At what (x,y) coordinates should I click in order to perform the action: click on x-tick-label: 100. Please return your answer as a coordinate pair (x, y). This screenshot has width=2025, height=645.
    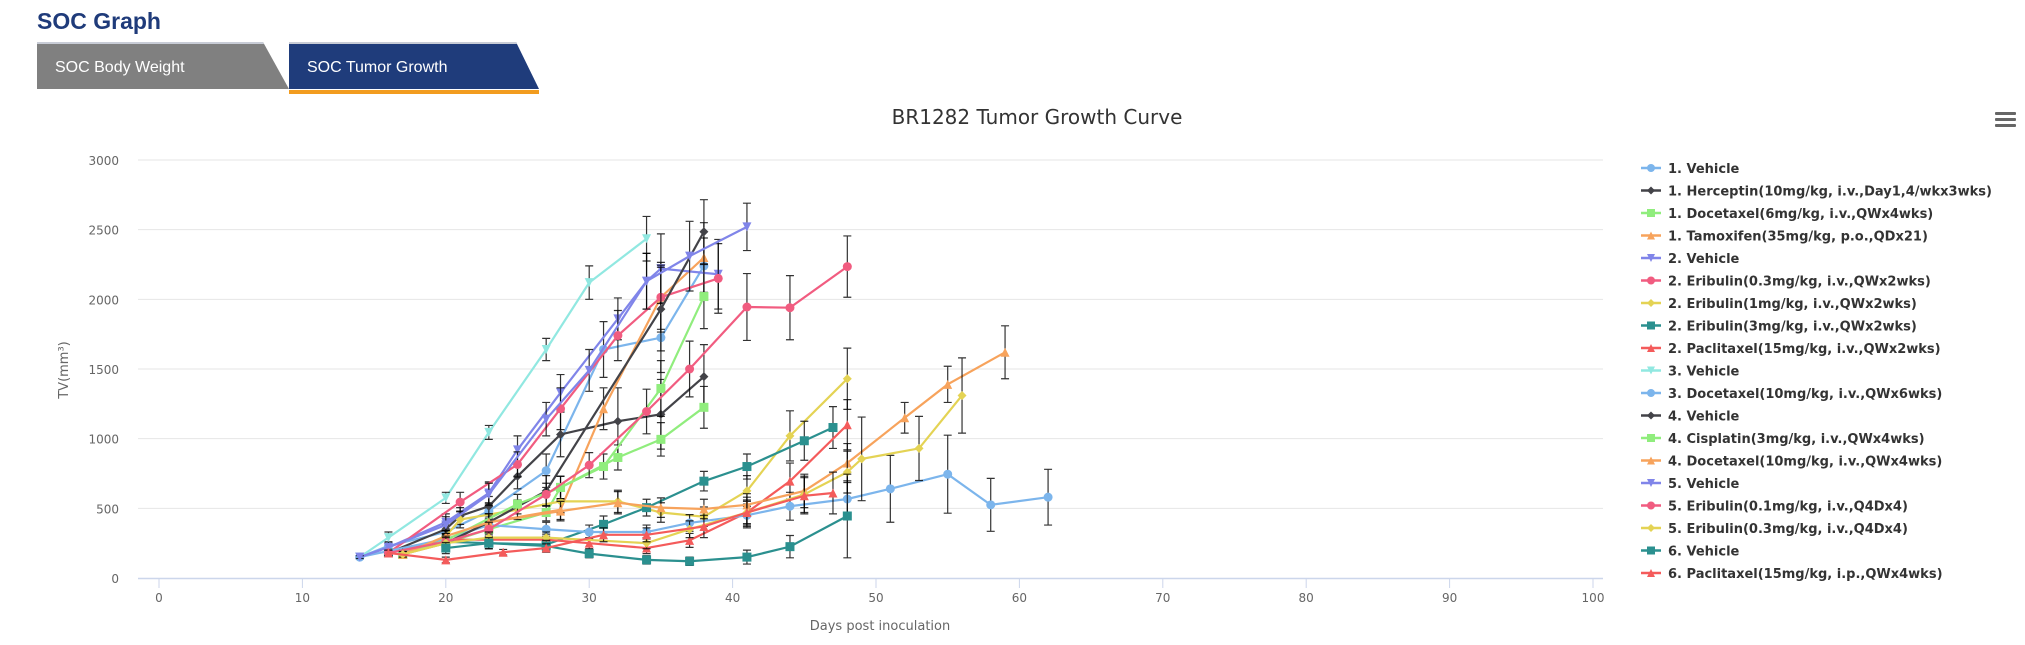
    Looking at the image, I should click on (1593, 598).